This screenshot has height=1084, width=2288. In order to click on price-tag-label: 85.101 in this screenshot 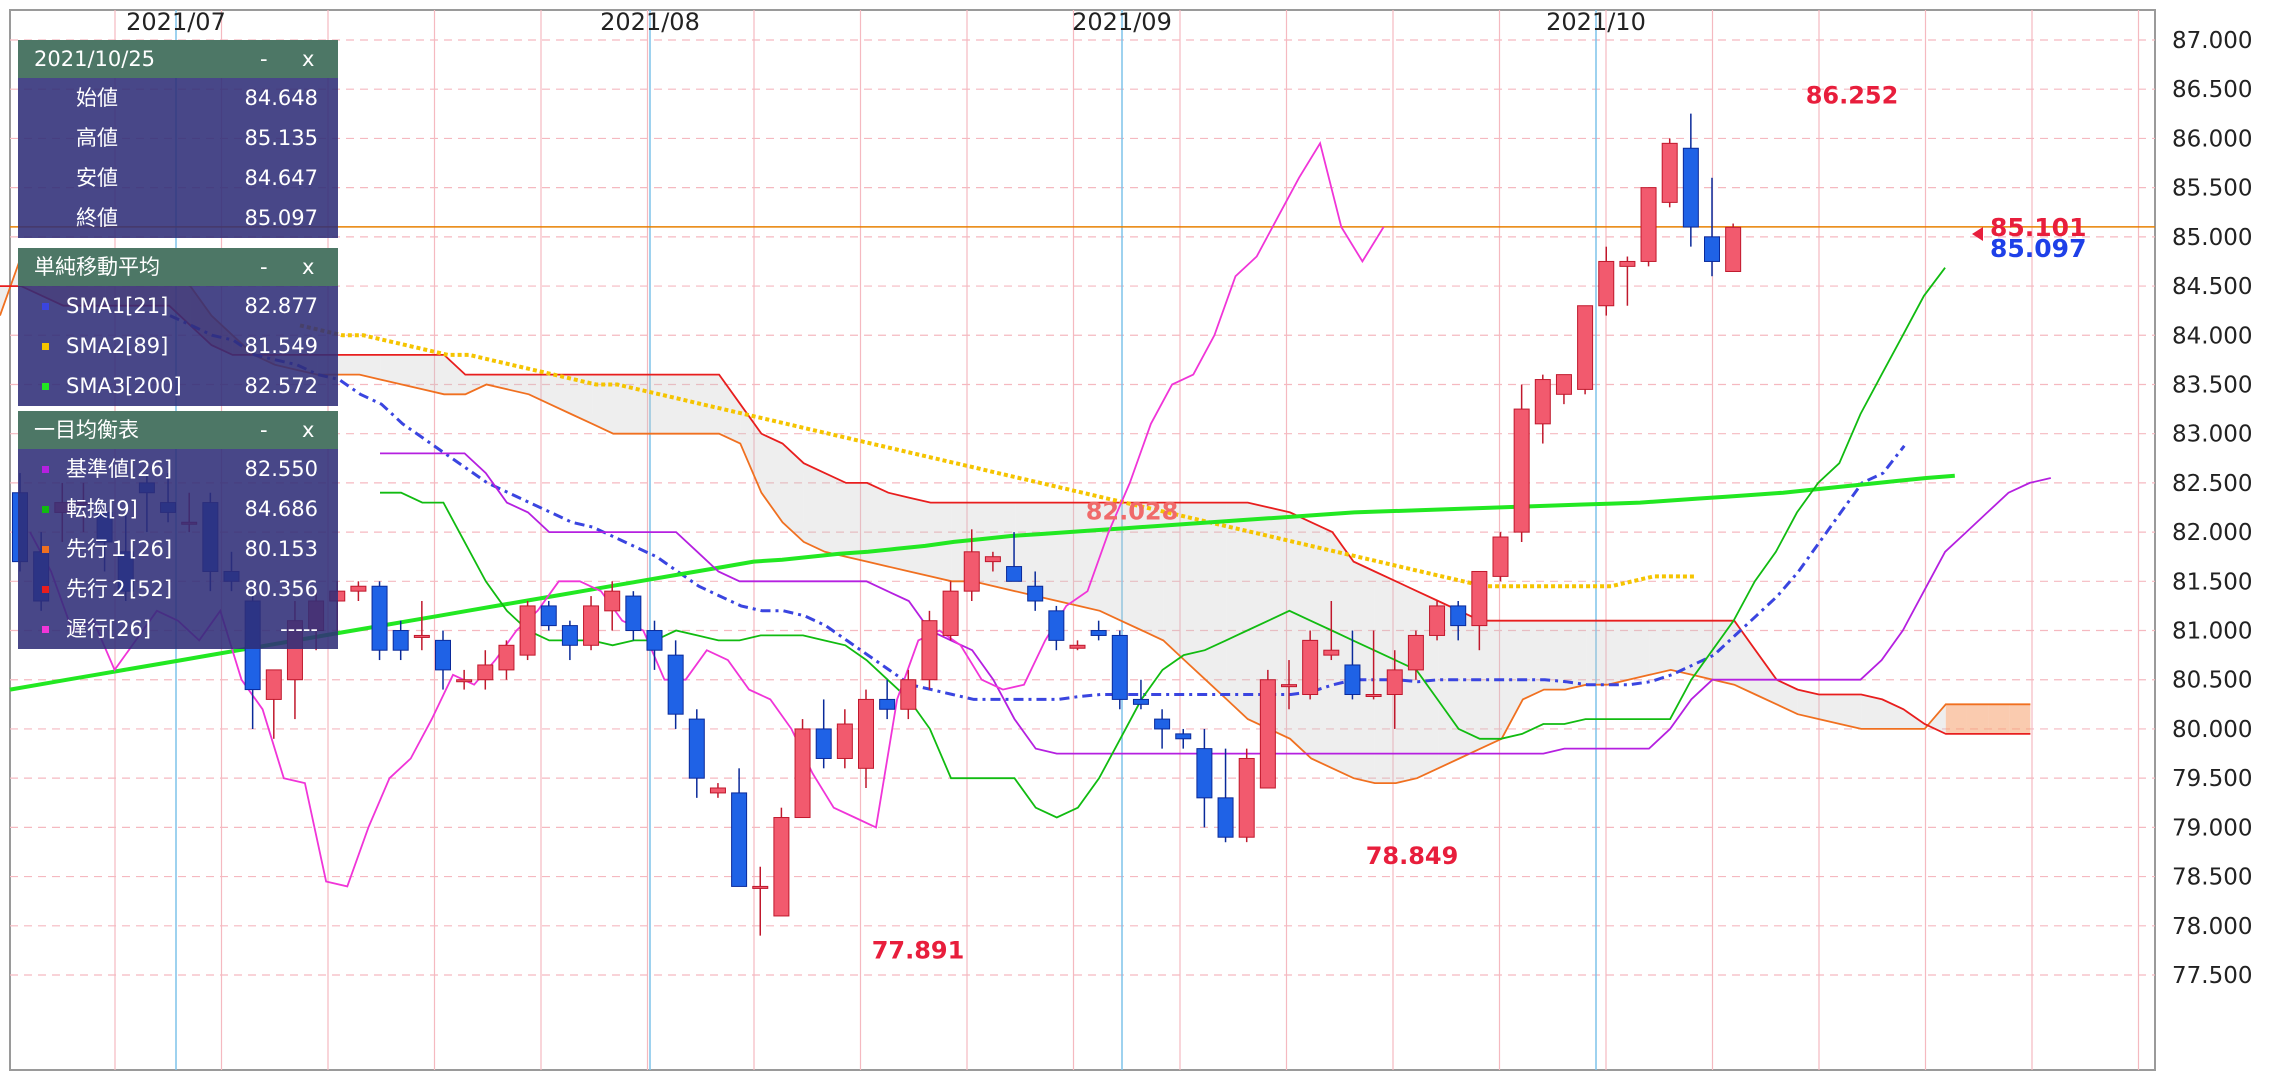, I will do `click(2038, 227)`.